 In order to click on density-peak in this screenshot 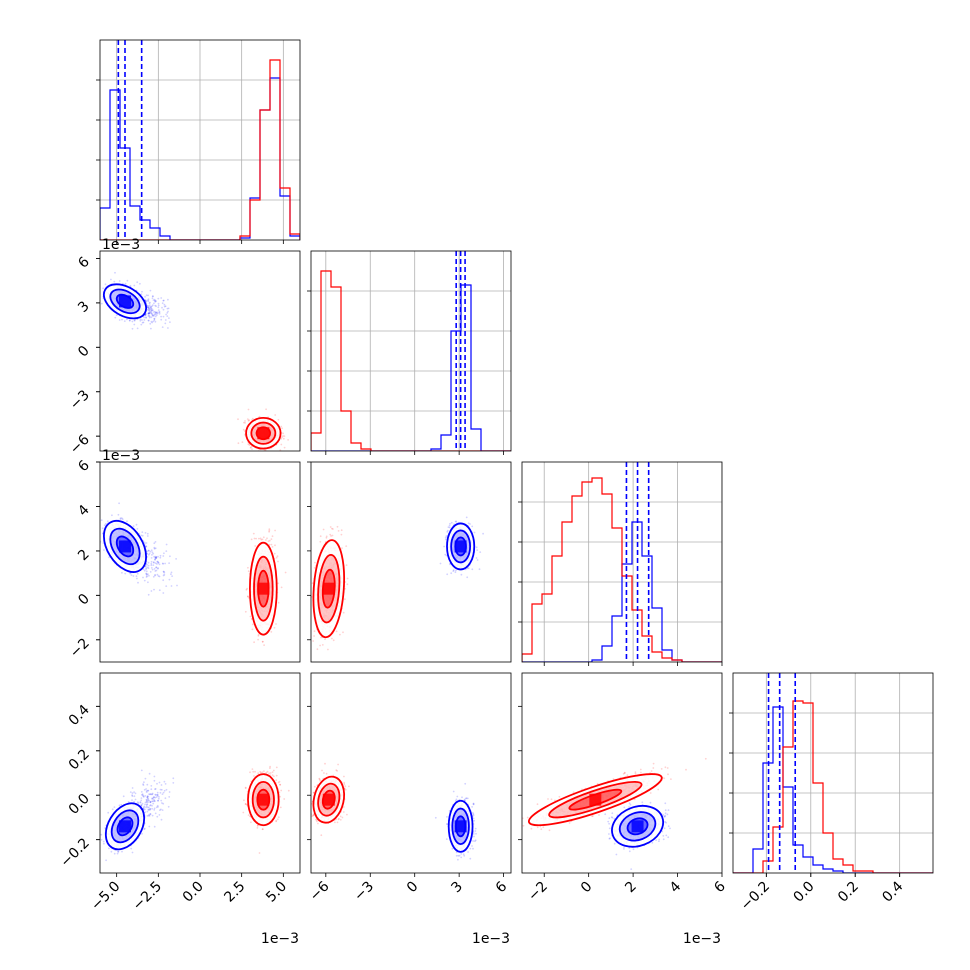, I will do `click(125, 301)`.